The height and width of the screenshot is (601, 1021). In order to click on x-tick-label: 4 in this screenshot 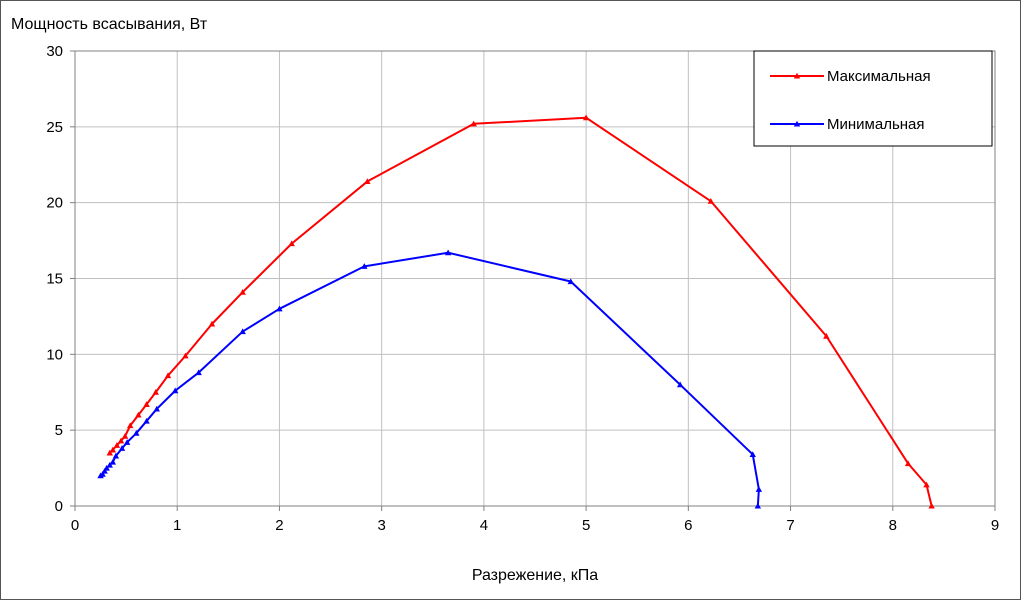, I will do `click(484, 525)`.